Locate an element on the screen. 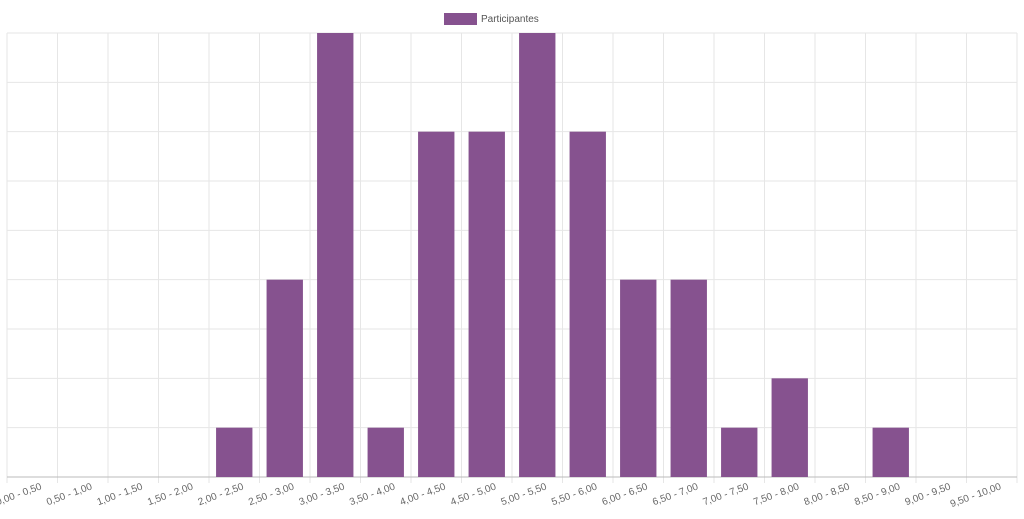 The width and height of the screenshot is (1024, 519). x-tick-label: 0,50 - 1,00 is located at coordinates (69, 494).